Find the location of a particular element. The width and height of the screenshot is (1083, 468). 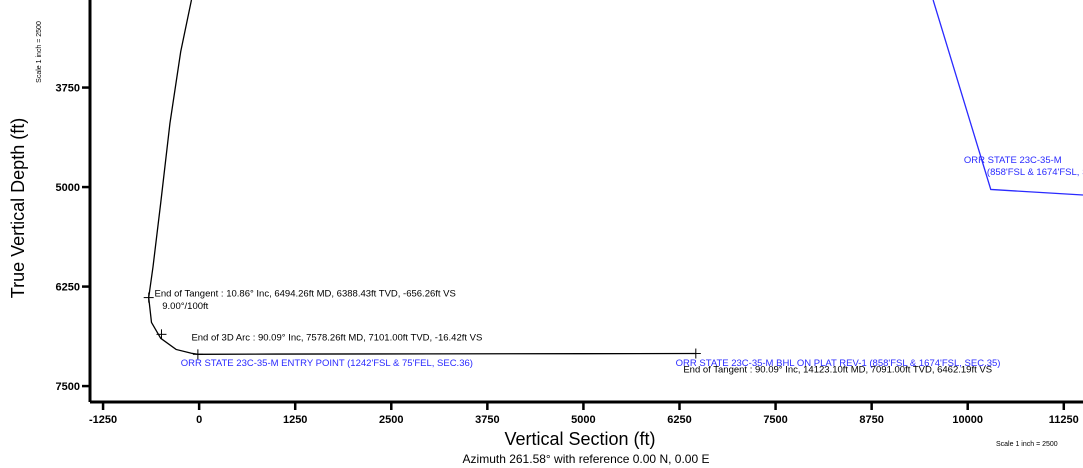

annotation-label: ORR STATE 23C-35-M is located at coordinates (1013, 160).